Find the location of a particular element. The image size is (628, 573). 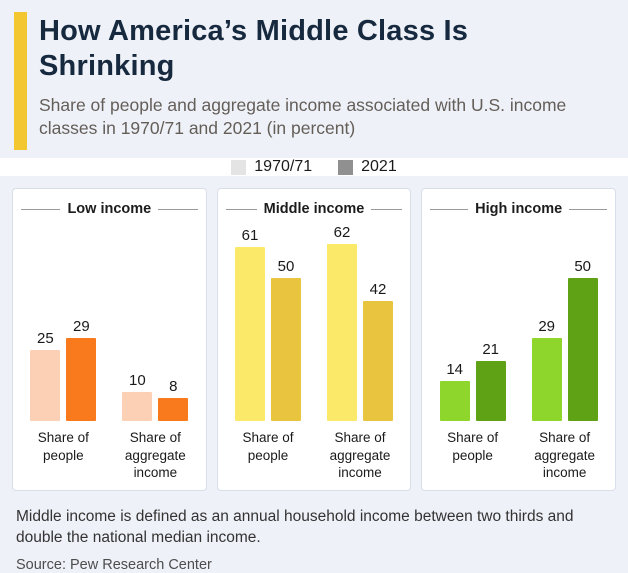

legend-swatch-2021-icon is located at coordinates (346, 167).